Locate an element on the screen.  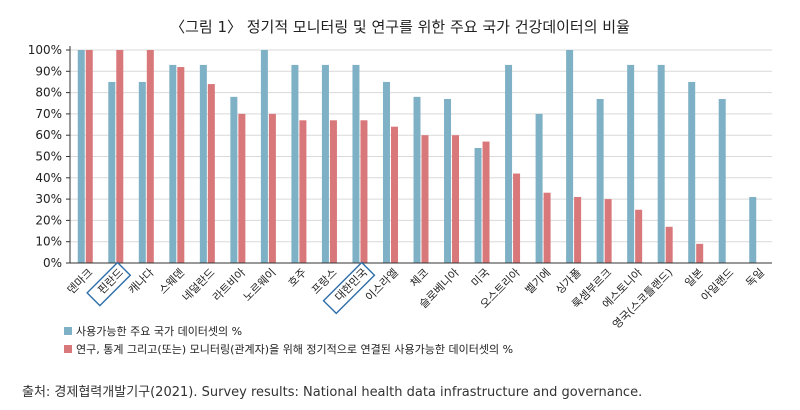
y-tick-label: 0% is located at coordinates (52, 263).